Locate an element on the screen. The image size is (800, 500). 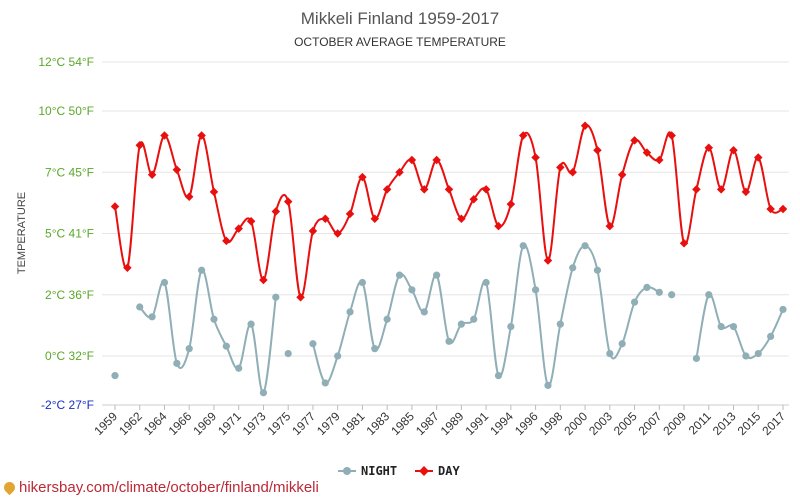
chart-subtitle: OCTOBER AVERAGE TEMPERATURE is located at coordinates (400, 42).